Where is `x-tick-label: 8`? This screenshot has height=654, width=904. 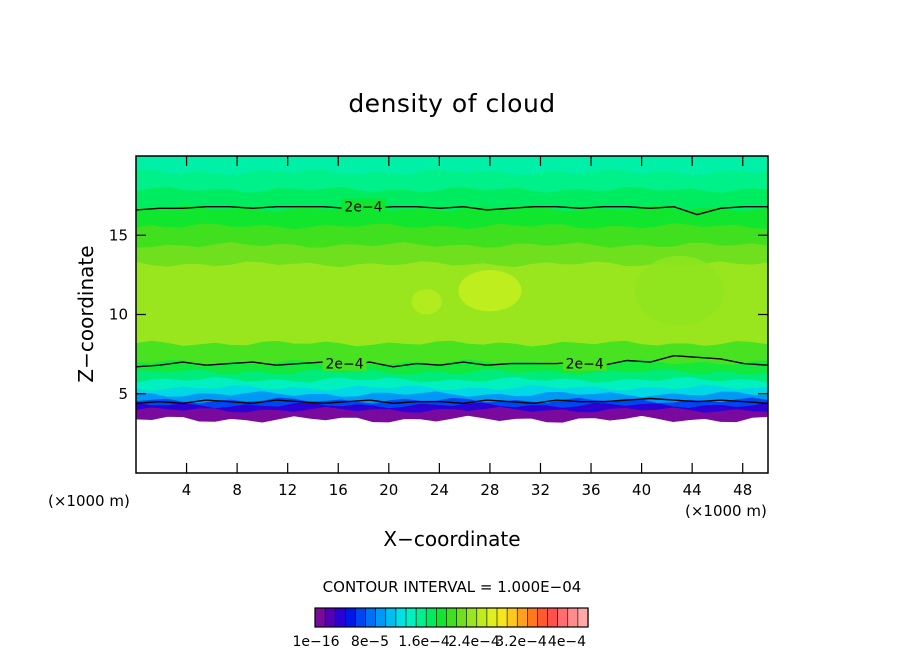 x-tick-label: 8 is located at coordinates (237, 490).